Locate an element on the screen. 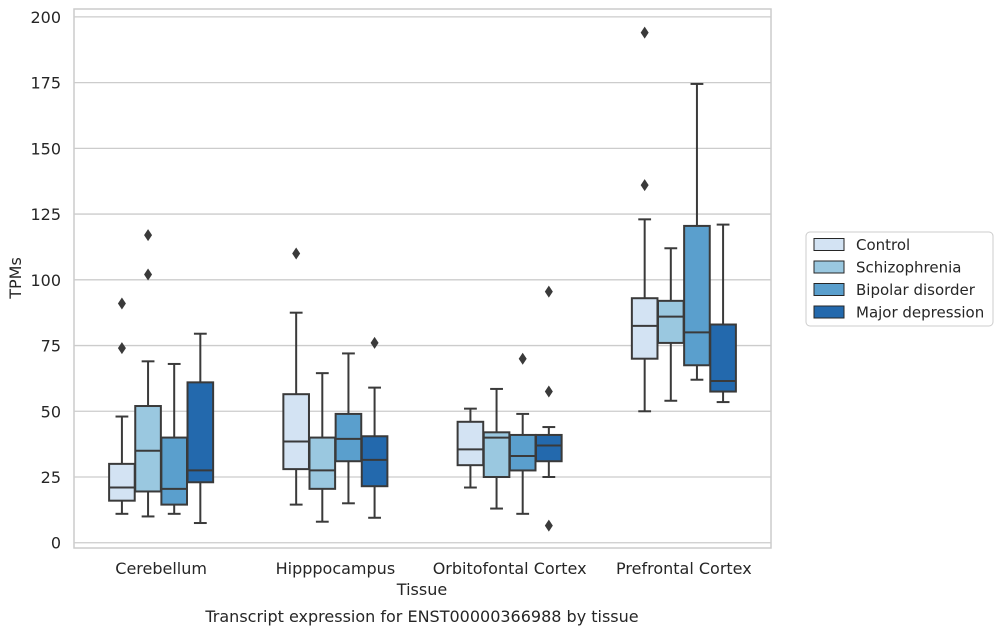 This screenshot has width=1002, height=634. legend-label: Control is located at coordinates (883, 245).